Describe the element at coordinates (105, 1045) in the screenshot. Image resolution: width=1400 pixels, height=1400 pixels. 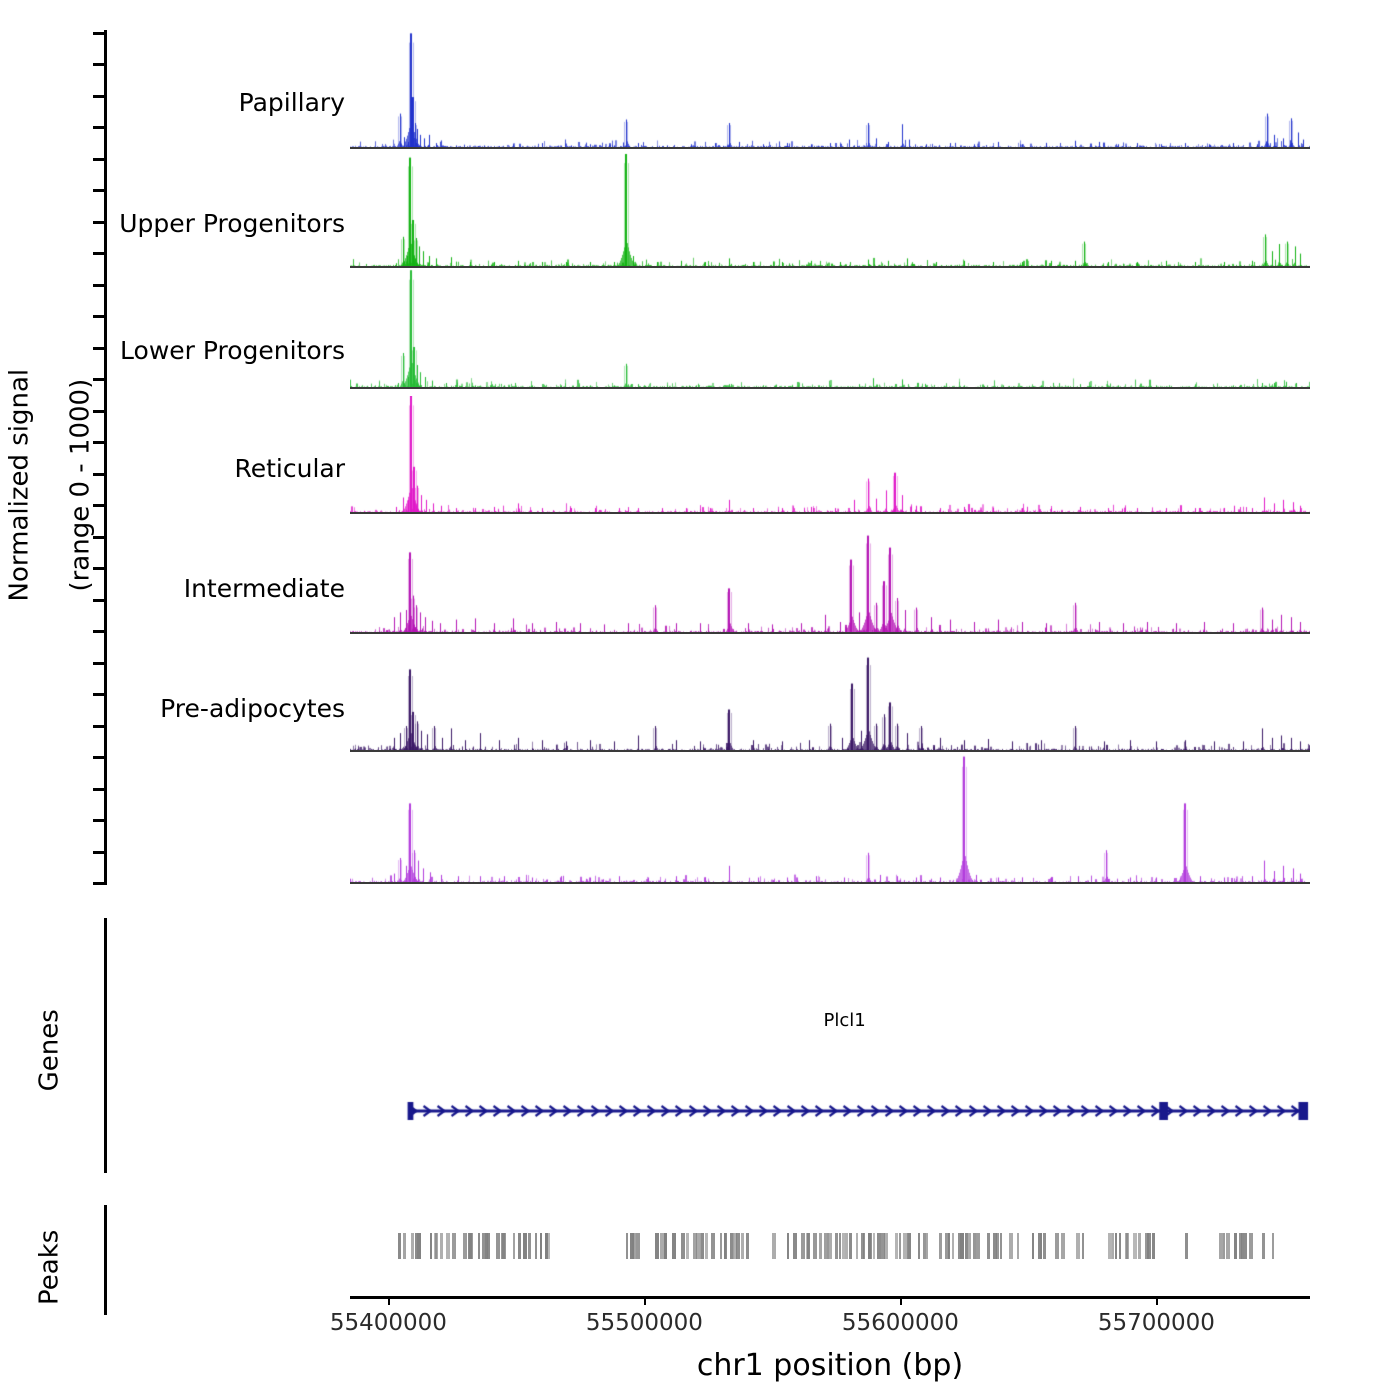
I see `genes-axis-spine` at that location.